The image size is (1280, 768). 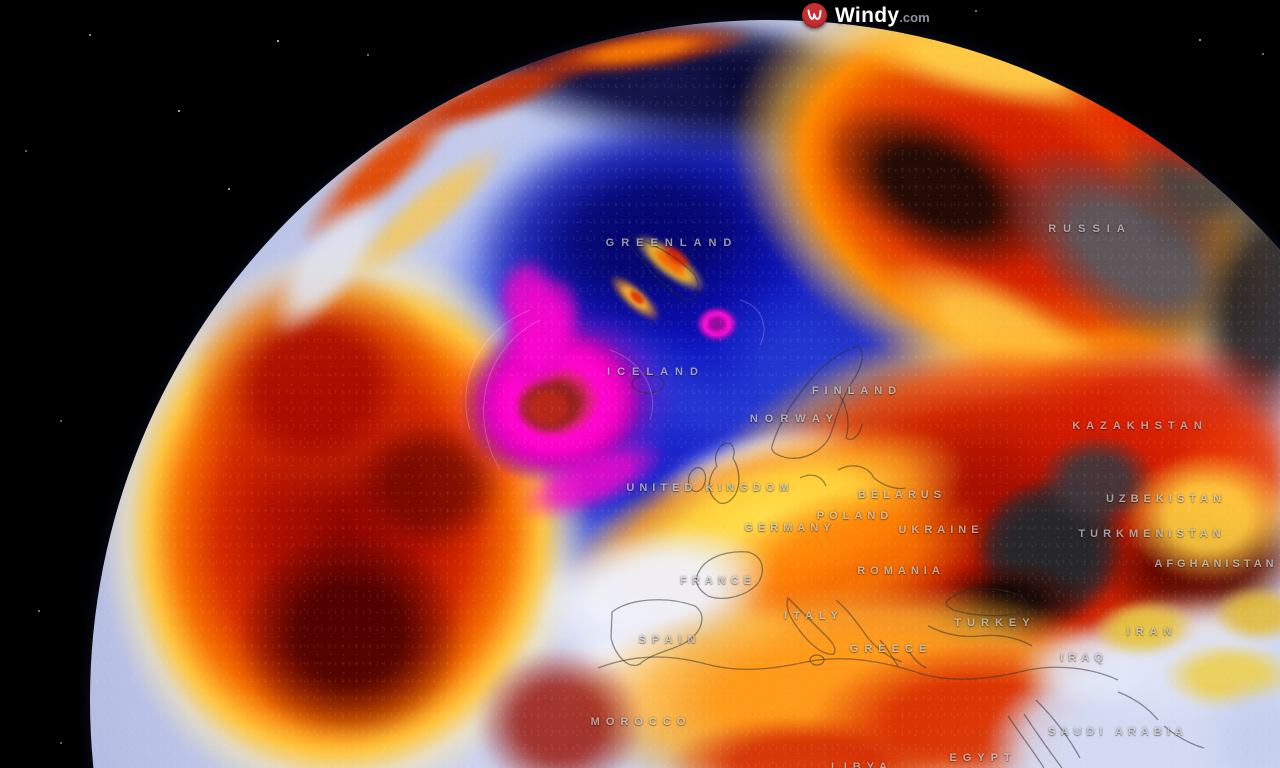 What do you see at coordinates (983, 758) in the screenshot?
I see `country-label-egypt: EGYPT` at bounding box center [983, 758].